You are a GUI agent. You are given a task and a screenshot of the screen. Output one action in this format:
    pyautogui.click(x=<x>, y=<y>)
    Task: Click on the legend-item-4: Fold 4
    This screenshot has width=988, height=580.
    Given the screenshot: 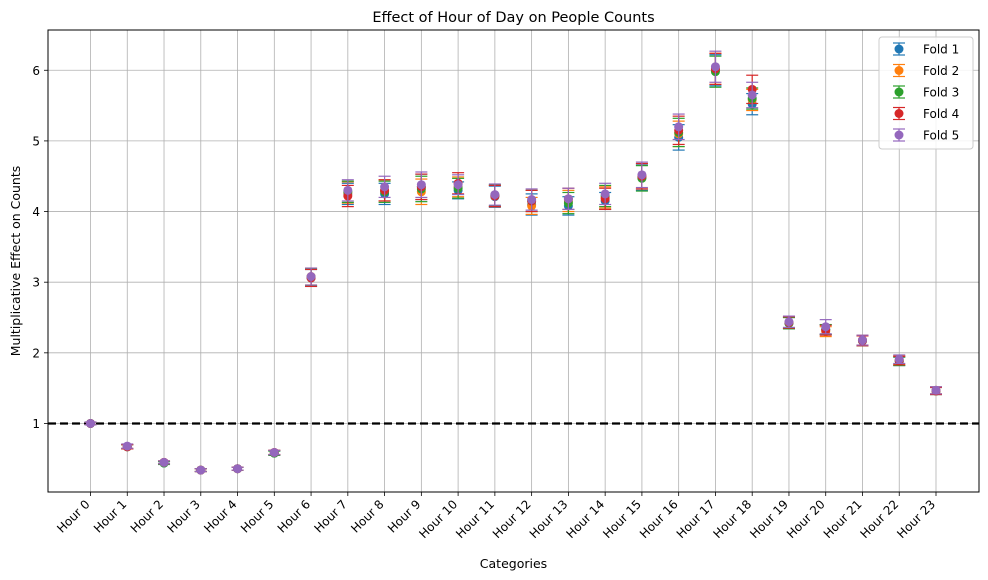 What is the action you would take?
    pyautogui.click(x=926, y=113)
    